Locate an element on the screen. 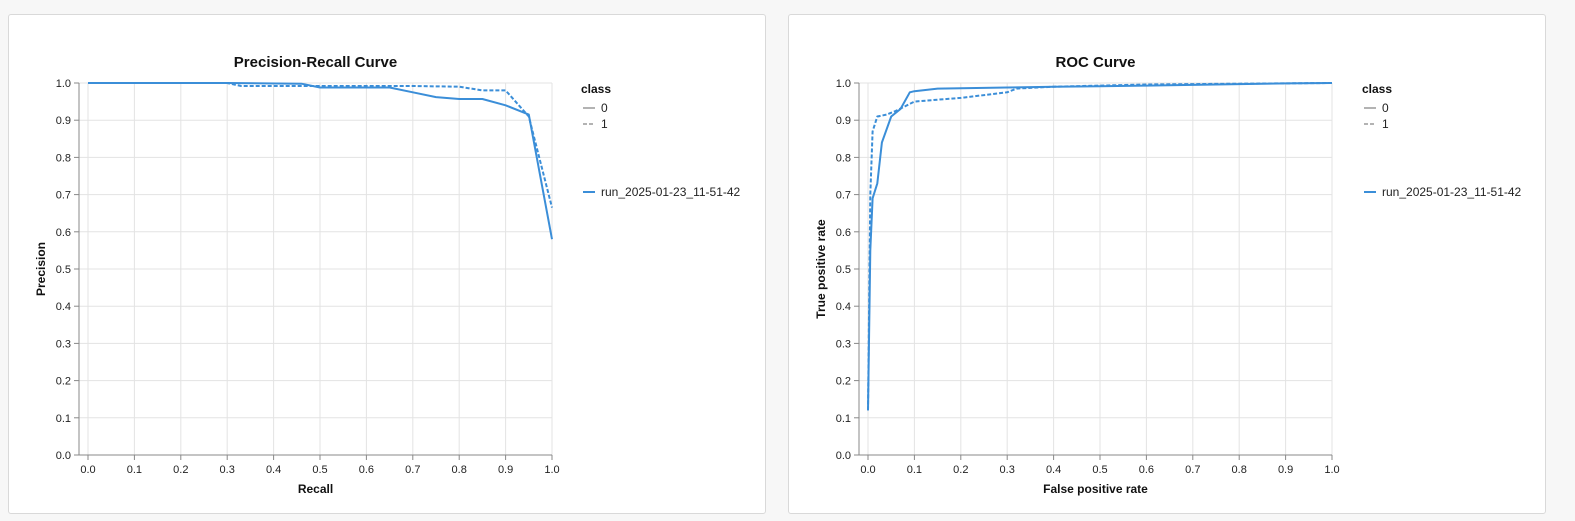  roc-x-tick-label: 0.2 is located at coordinates (960, 470).